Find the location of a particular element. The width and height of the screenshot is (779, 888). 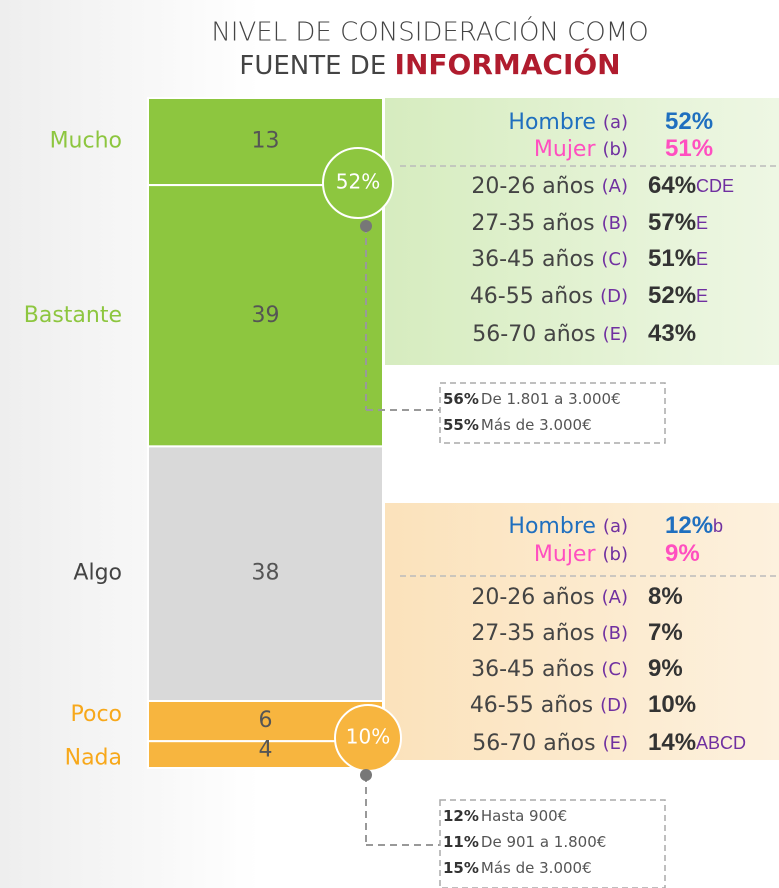

total-badge is located at coordinates (358, 183).